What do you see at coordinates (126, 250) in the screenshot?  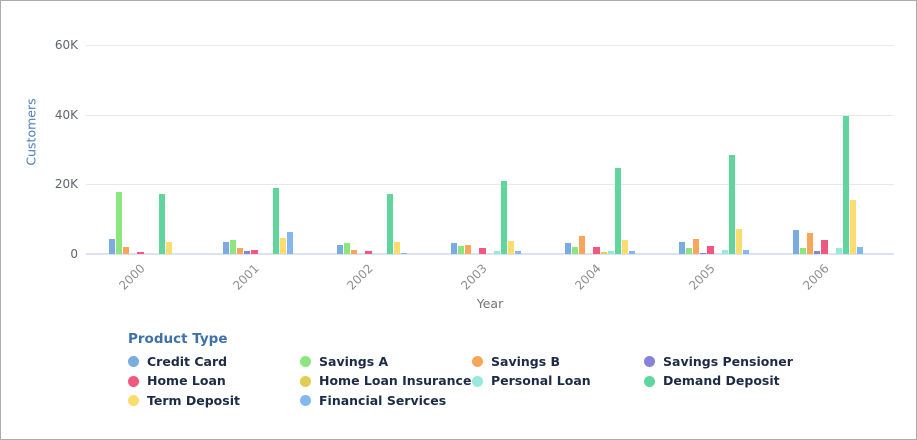 I see `bar-savings-b-2000` at bounding box center [126, 250].